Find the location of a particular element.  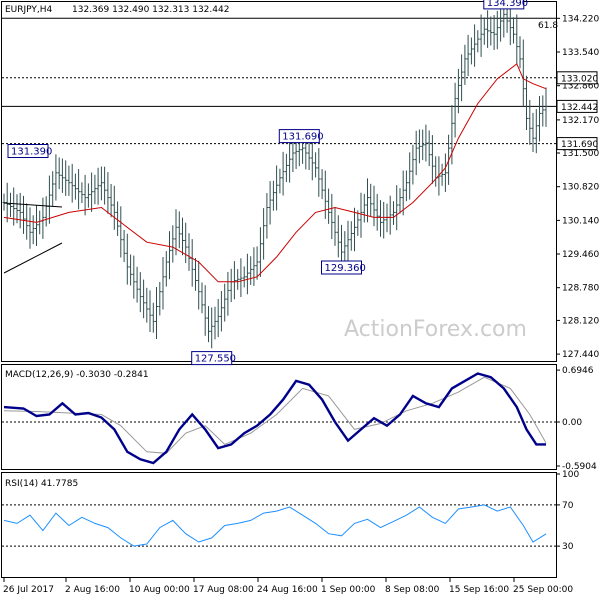

x-tick-label: 15 Sep 16:00 is located at coordinates (479, 590).